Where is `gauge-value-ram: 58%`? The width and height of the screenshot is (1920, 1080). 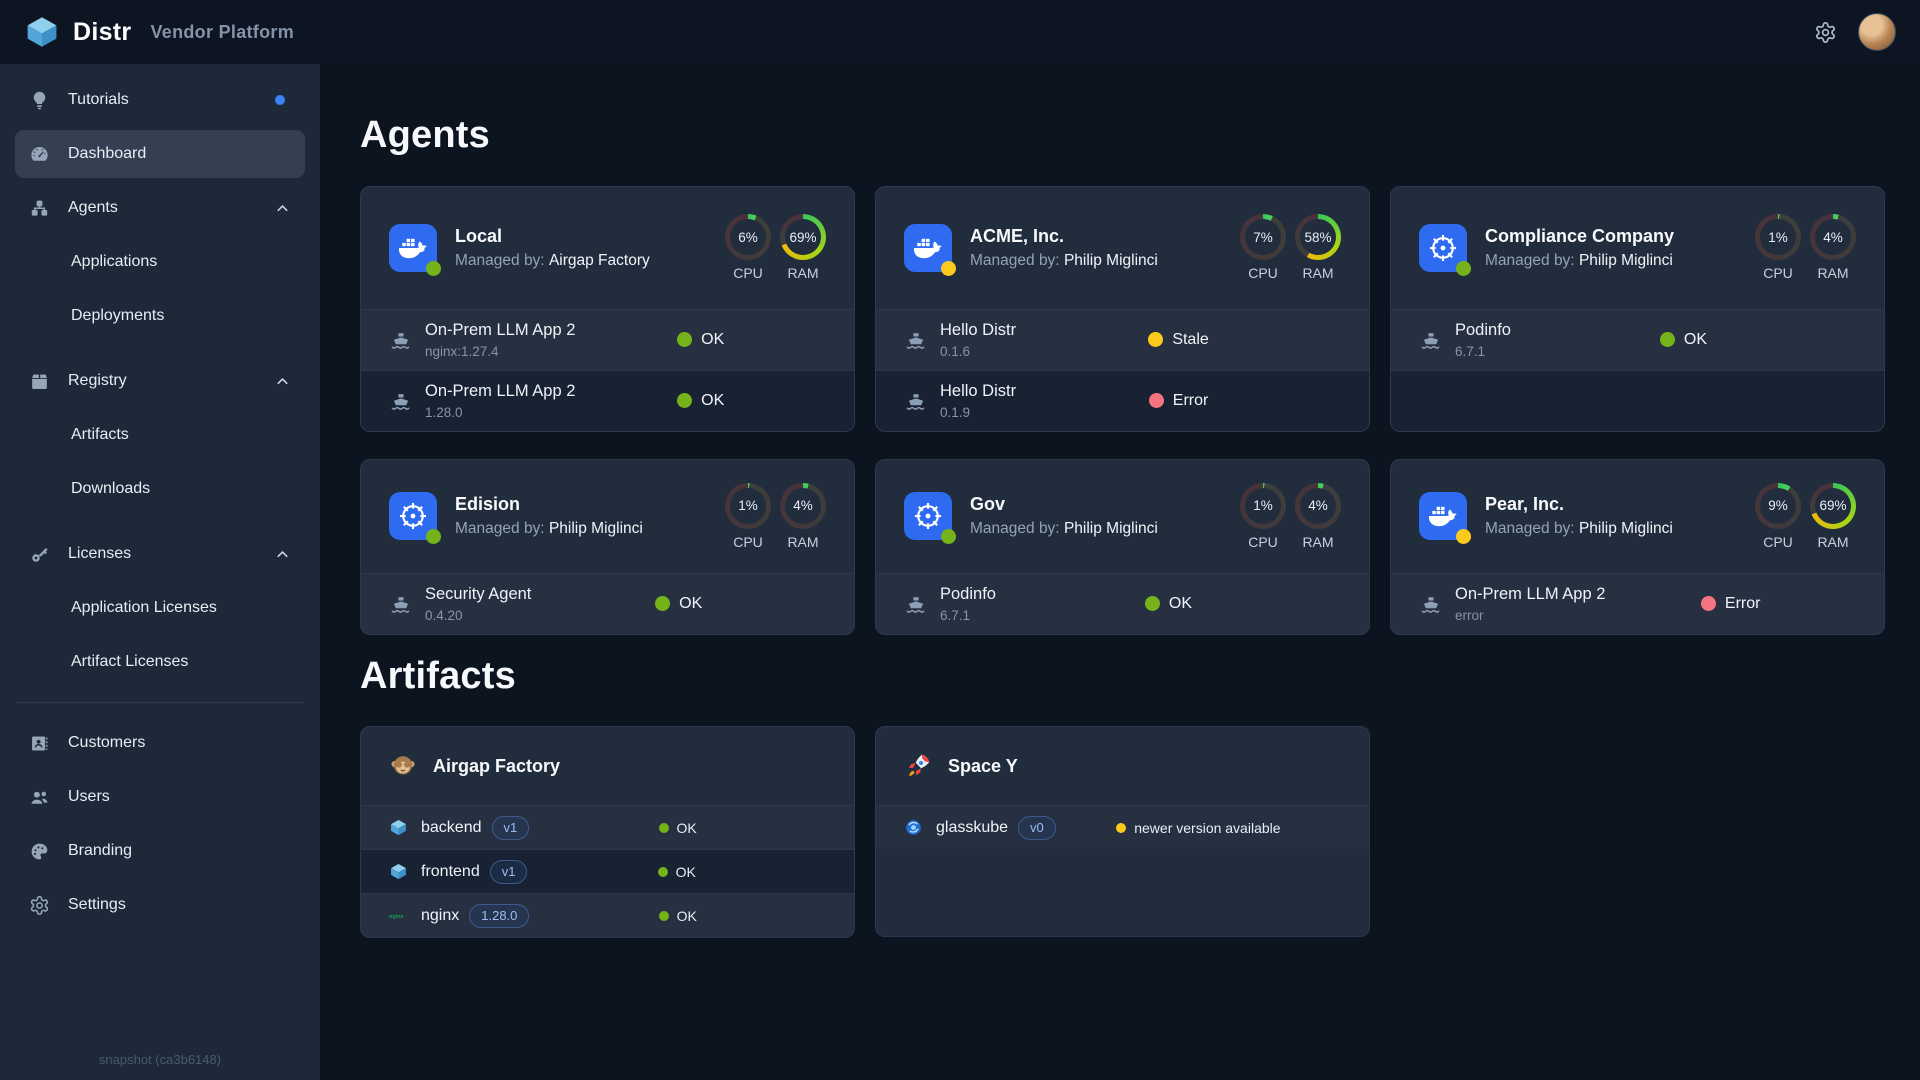 gauge-value-ram: 58% is located at coordinates (1318, 237).